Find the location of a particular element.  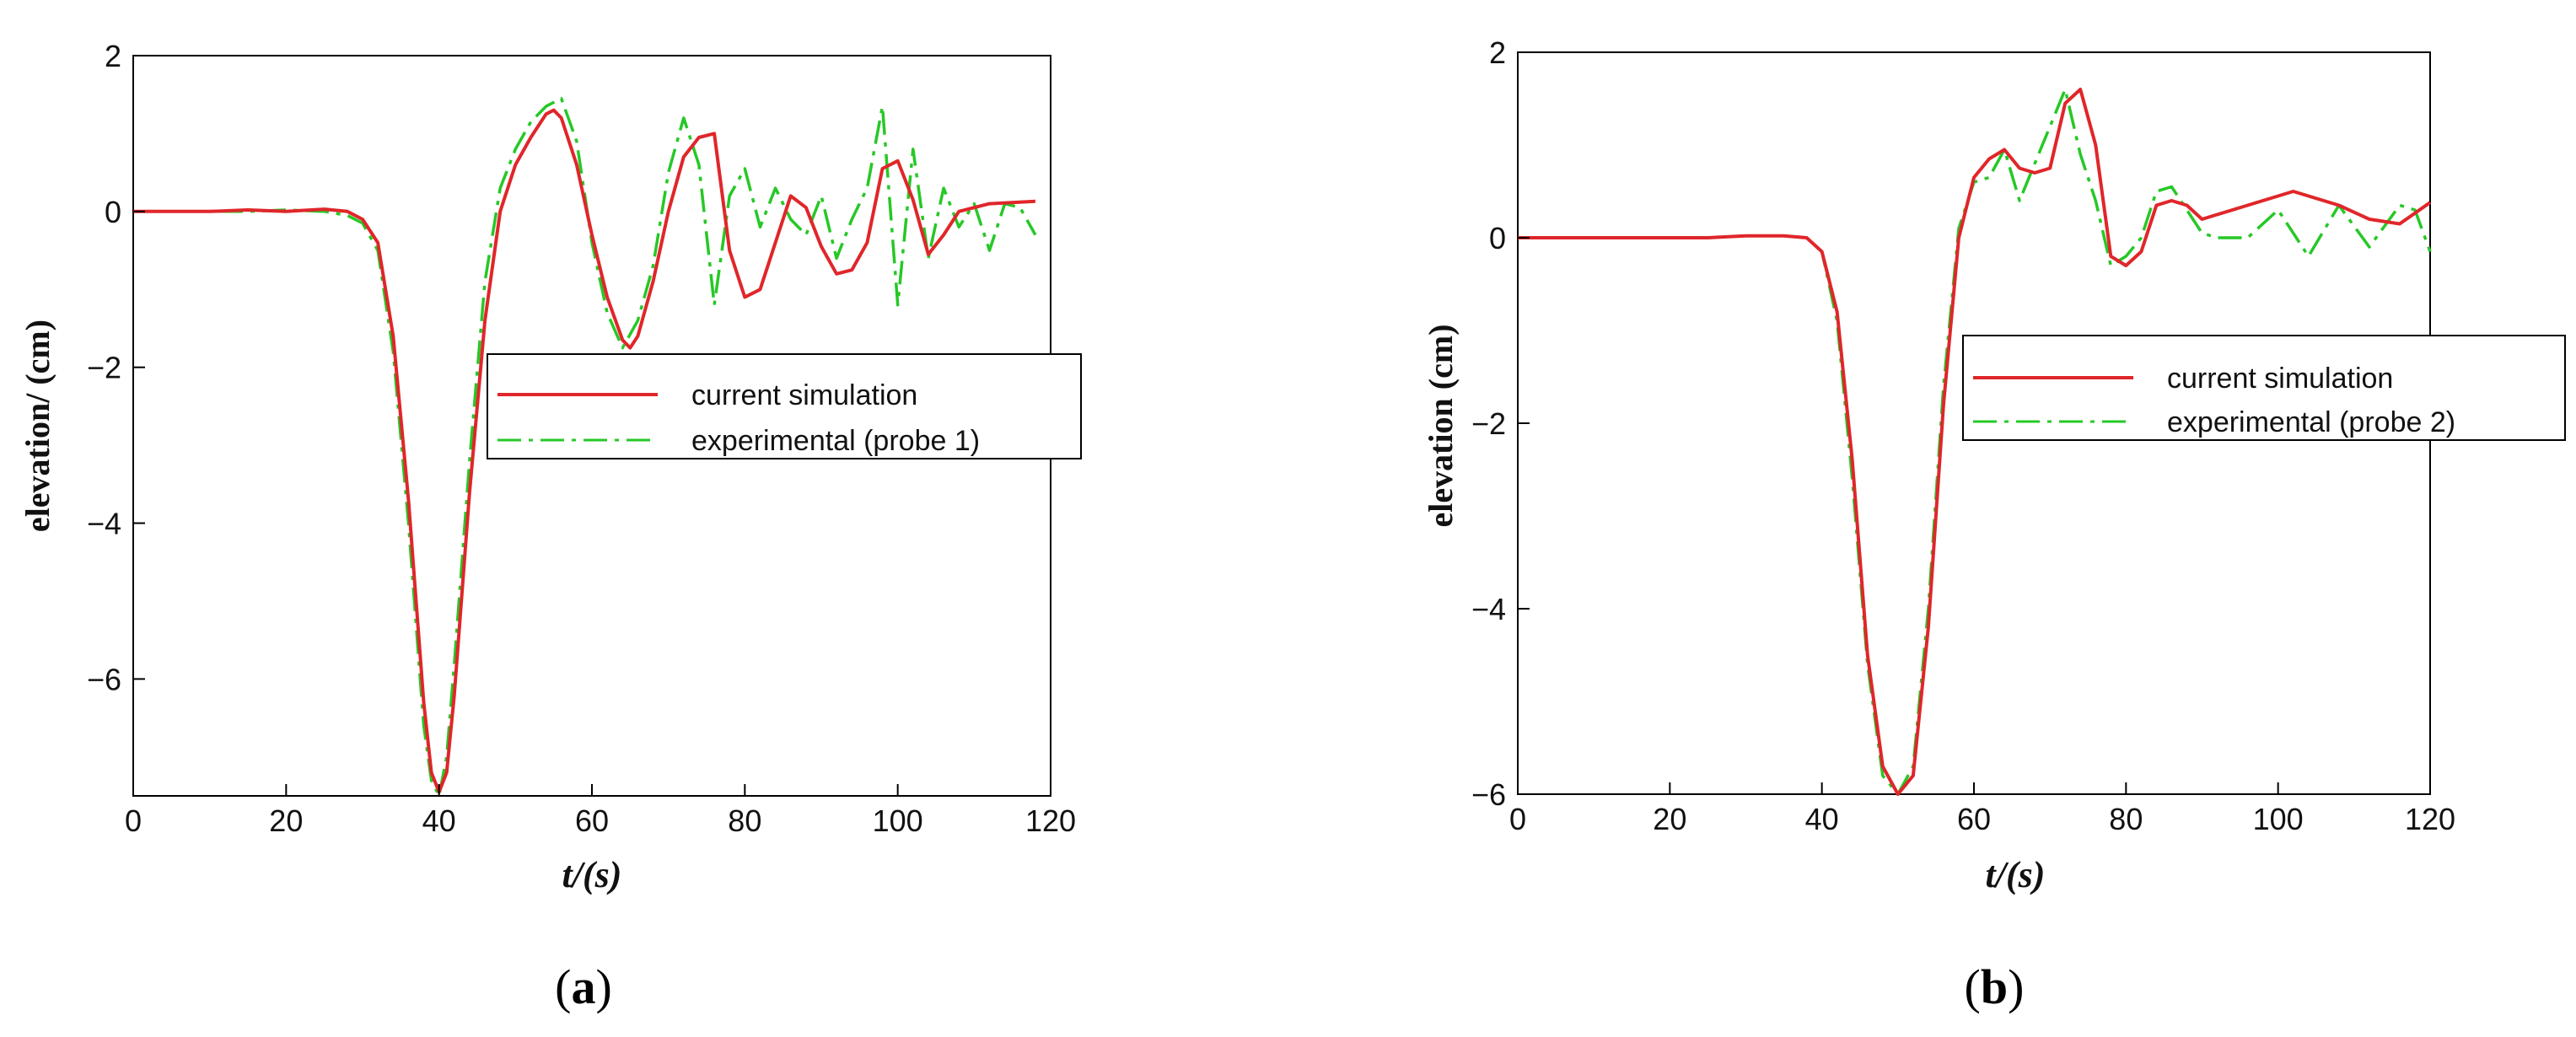

x-tick-label-b: 0 is located at coordinates (1517, 819).